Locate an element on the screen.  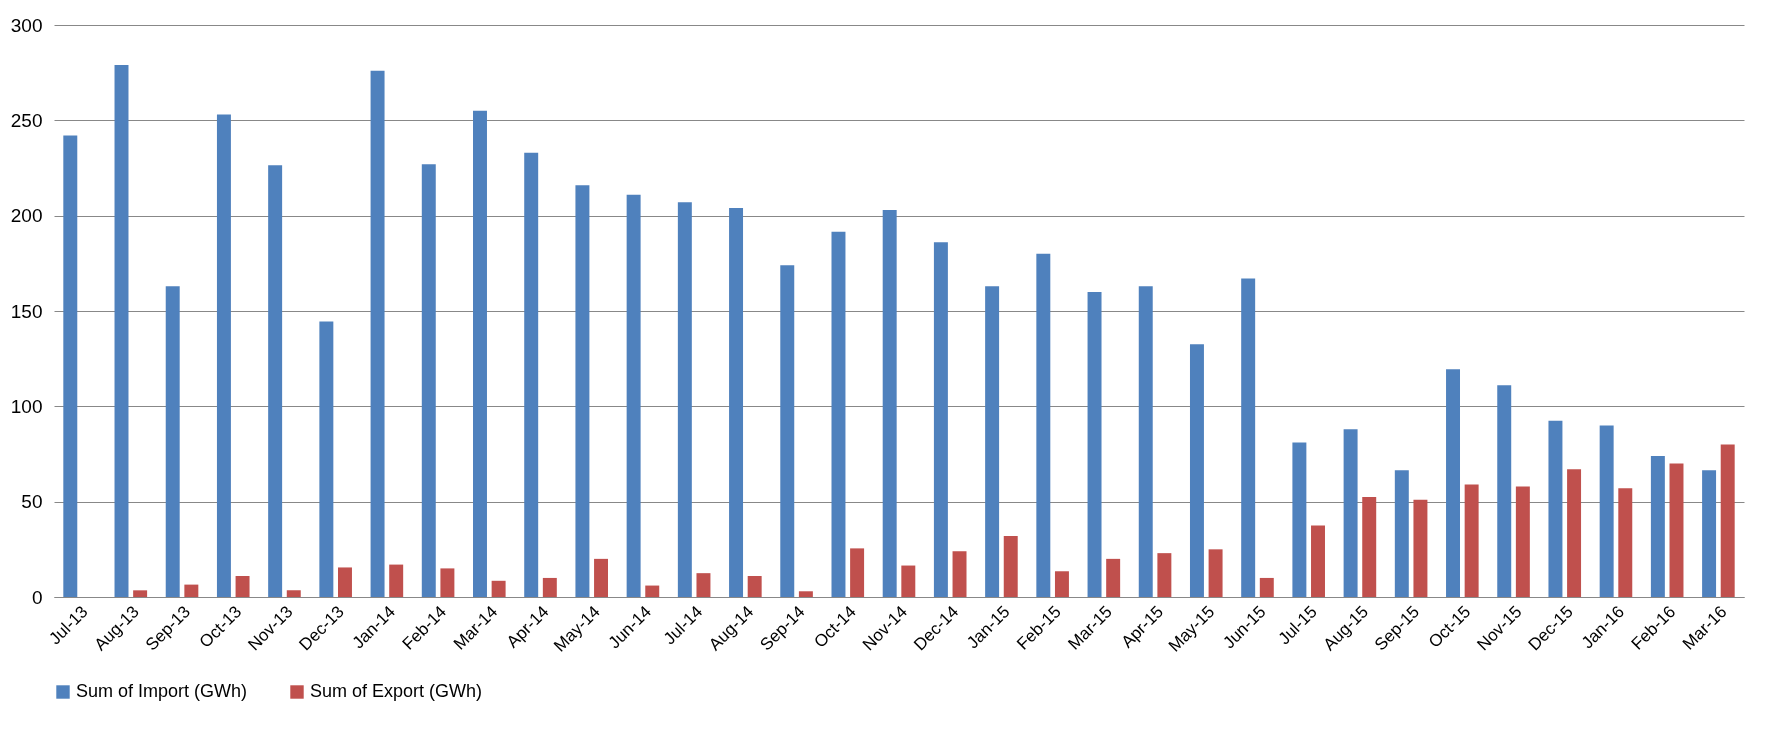
y-tick-label: 200 is located at coordinates (26, 216).